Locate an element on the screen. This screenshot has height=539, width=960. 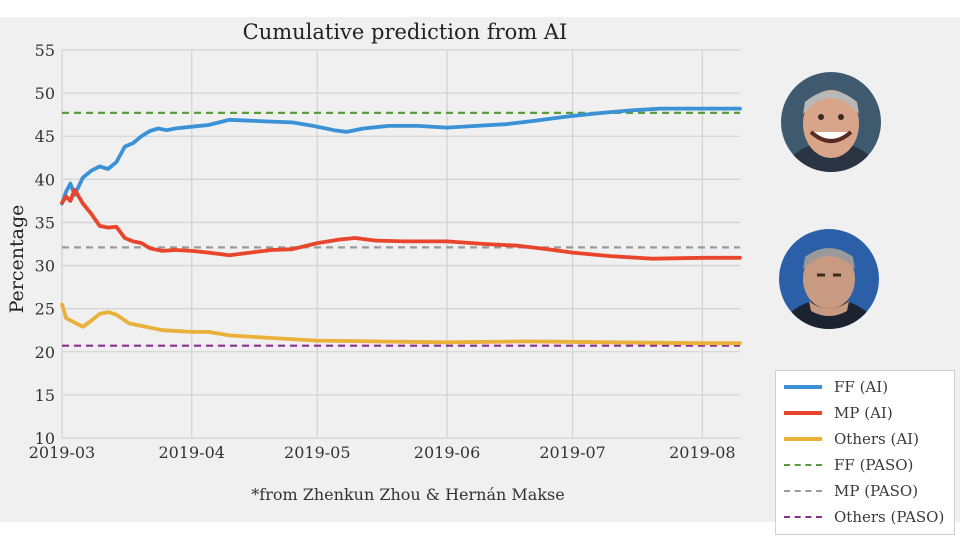
legend-item-mp-ai: MP (AI) is located at coordinates (838, 413).